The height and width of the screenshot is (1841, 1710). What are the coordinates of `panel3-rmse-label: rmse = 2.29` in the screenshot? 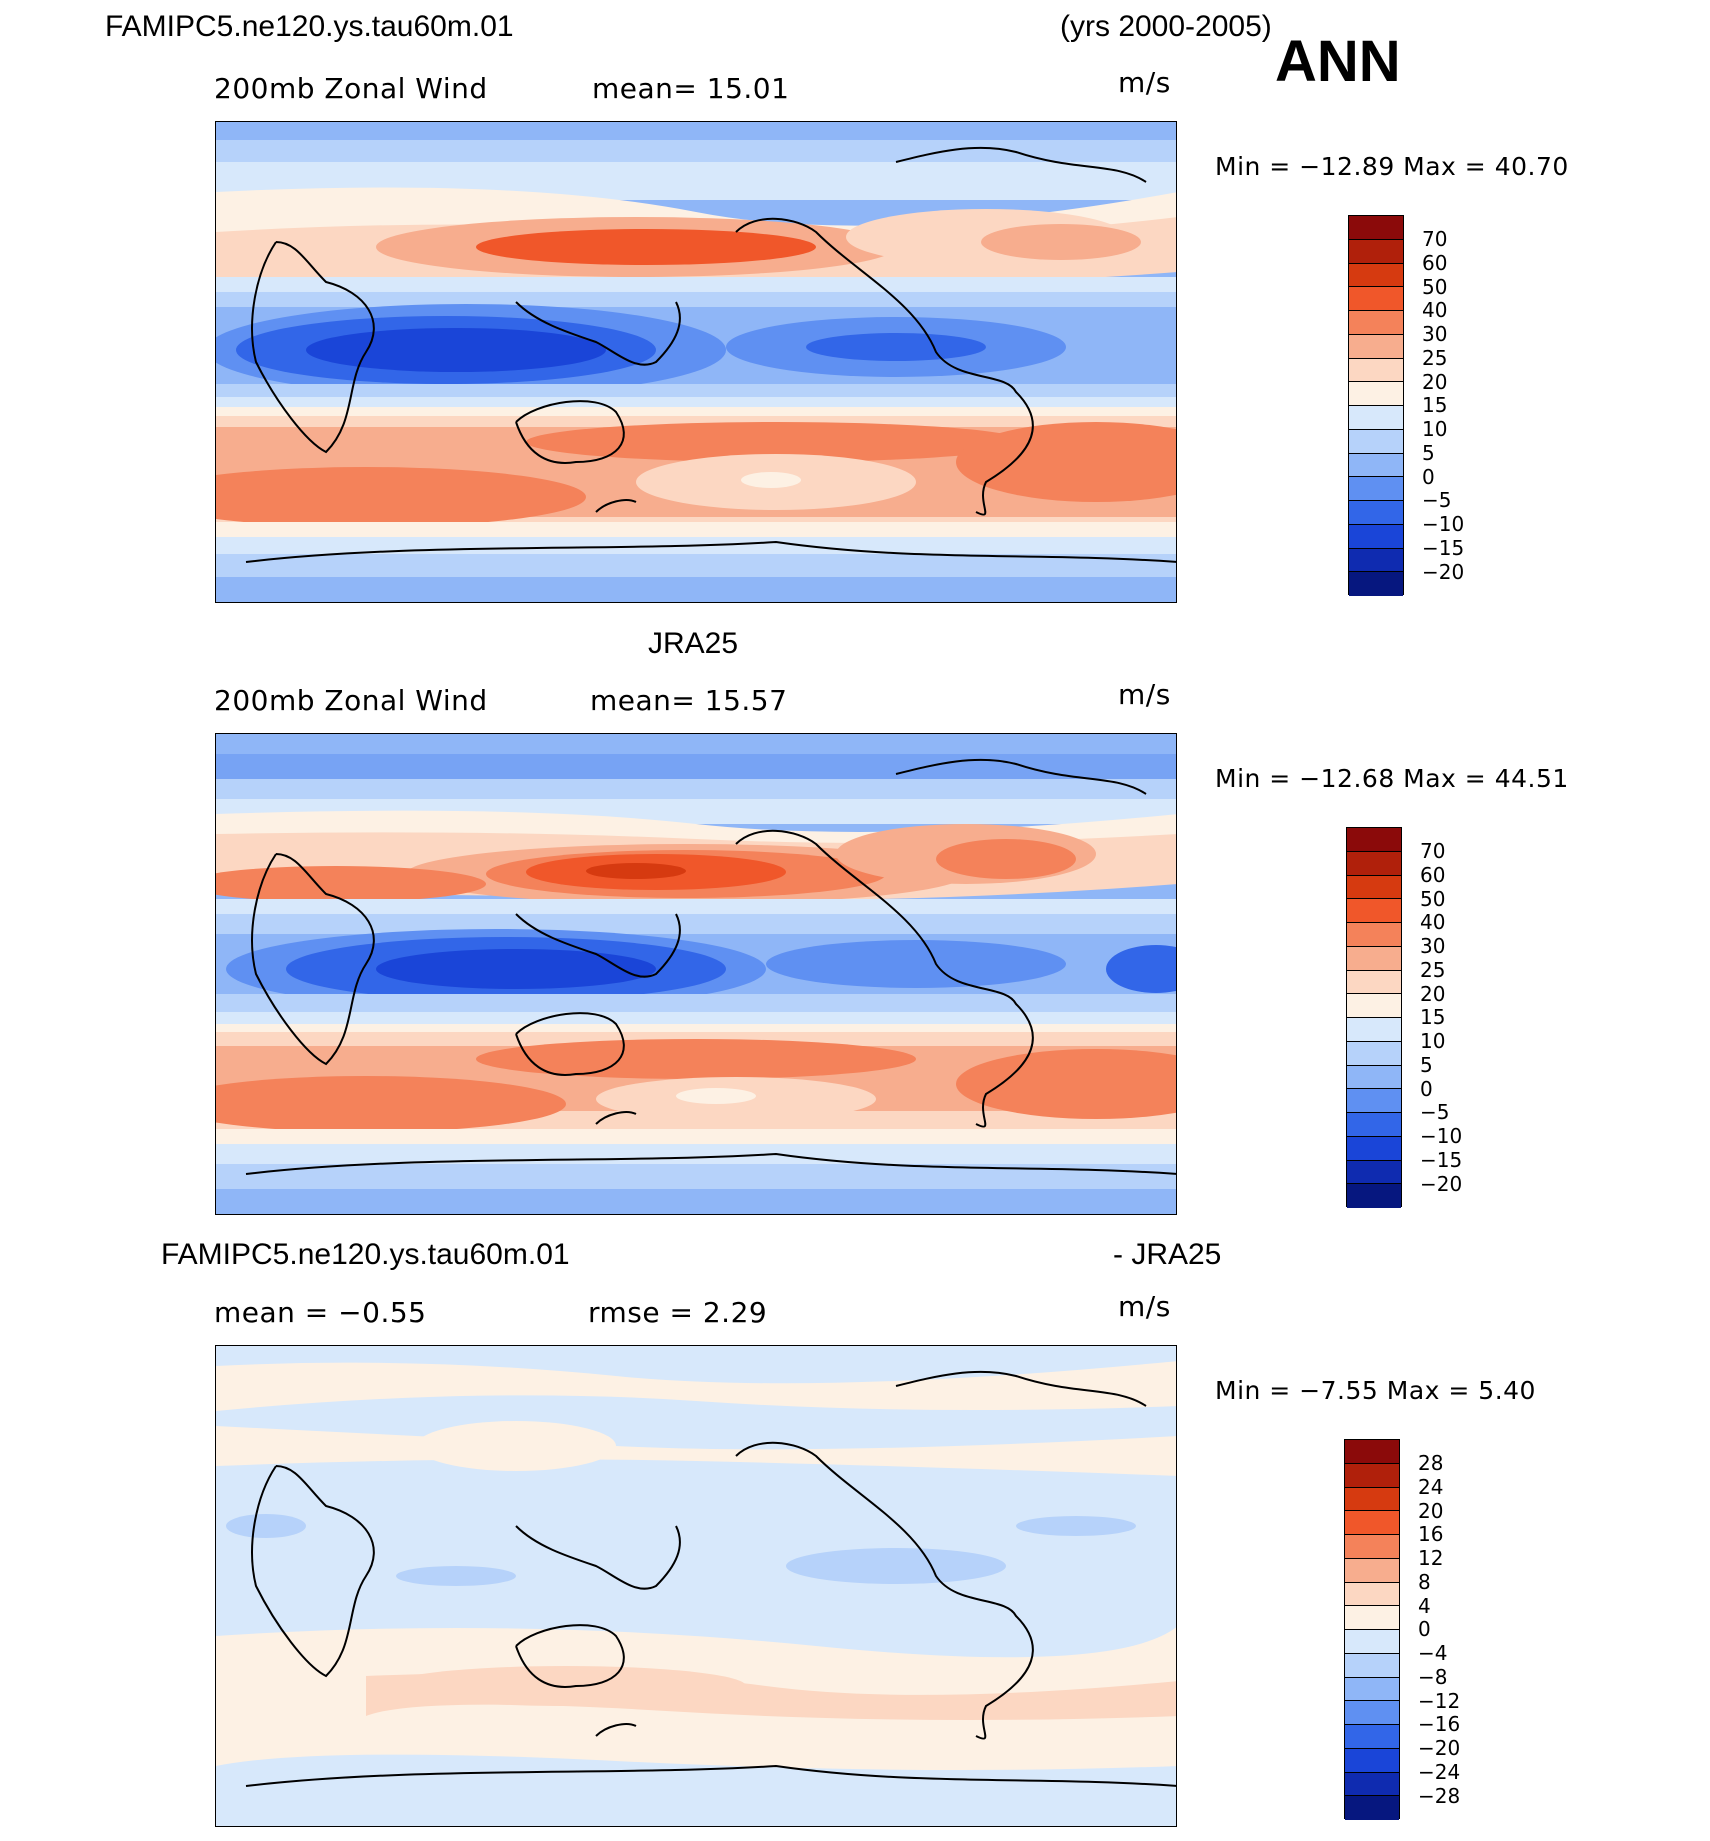 It's located at (678, 1312).